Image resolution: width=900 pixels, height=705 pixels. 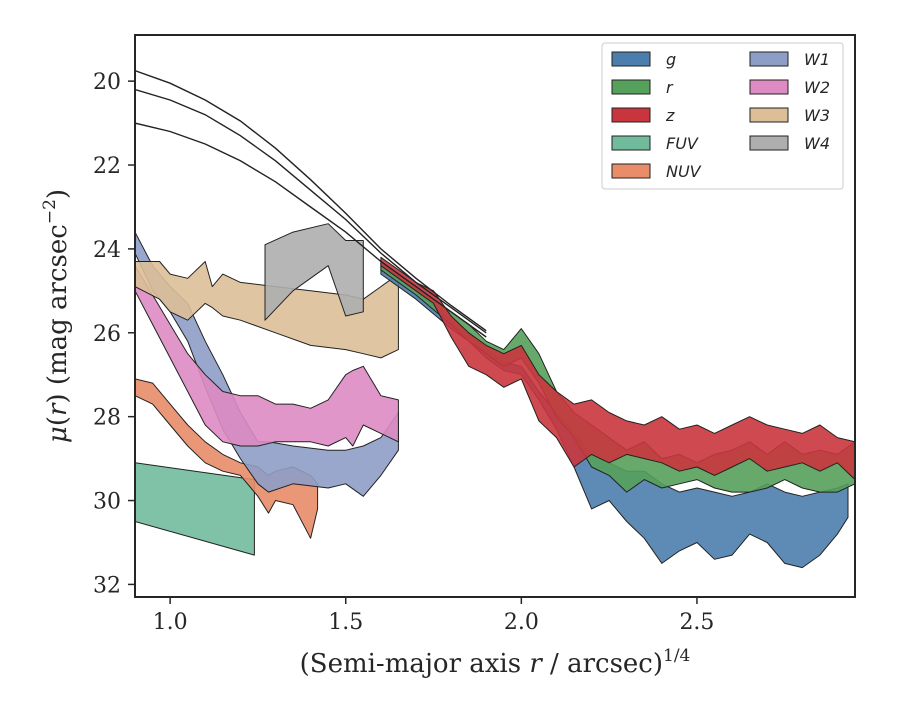 What do you see at coordinates (682, 143) in the screenshot?
I see `legend-label-fuv: FUV` at bounding box center [682, 143].